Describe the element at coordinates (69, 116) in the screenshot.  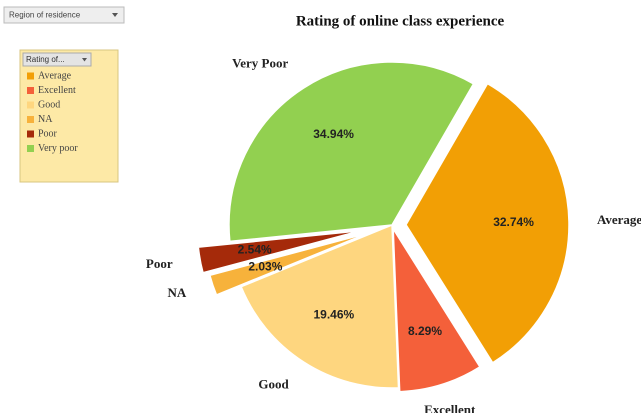
I see `legend` at that location.